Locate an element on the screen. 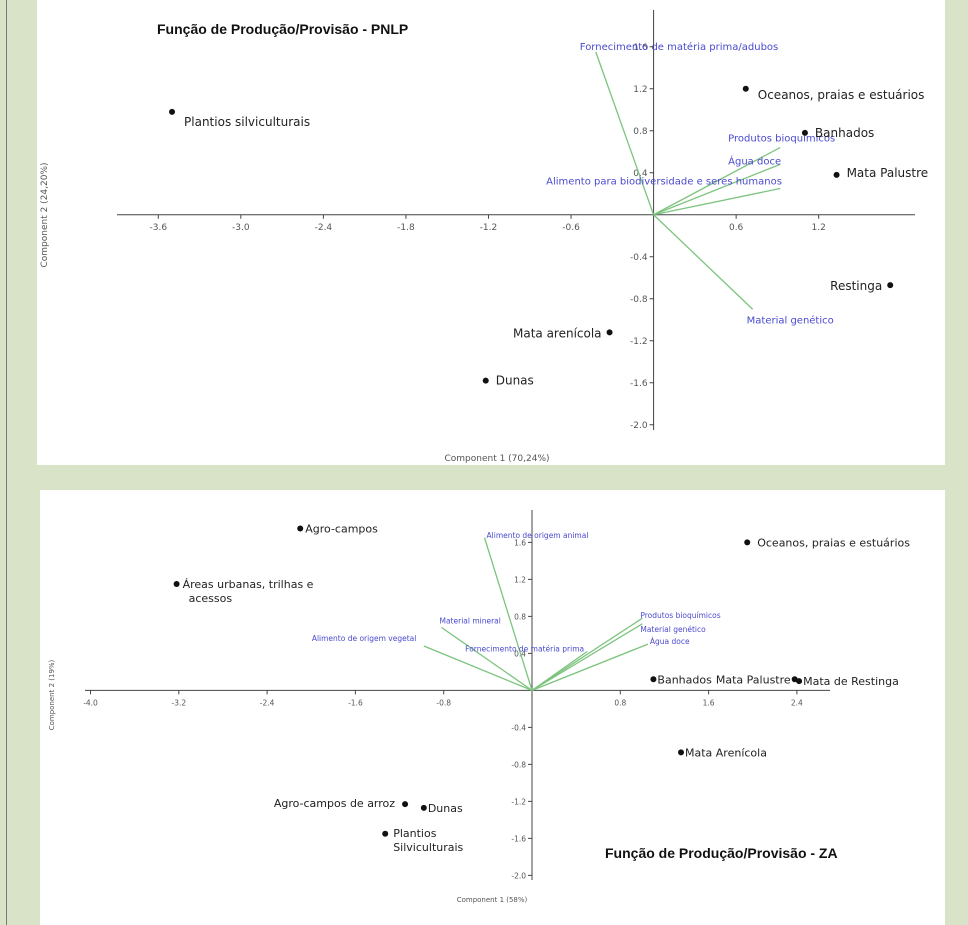 The width and height of the screenshot is (968, 925). vector-label: Alimento de origem vegetal is located at coordinates (364, 638).